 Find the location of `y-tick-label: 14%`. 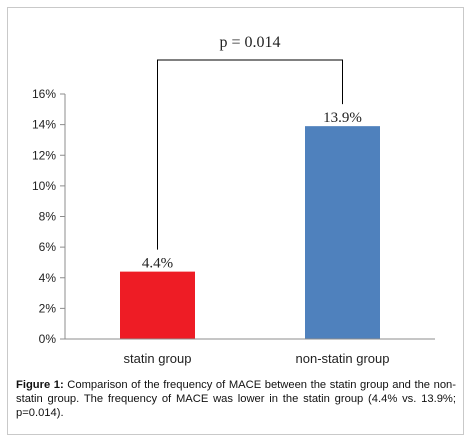

y-tick-label: 14% is located at coordinates (44, 125).